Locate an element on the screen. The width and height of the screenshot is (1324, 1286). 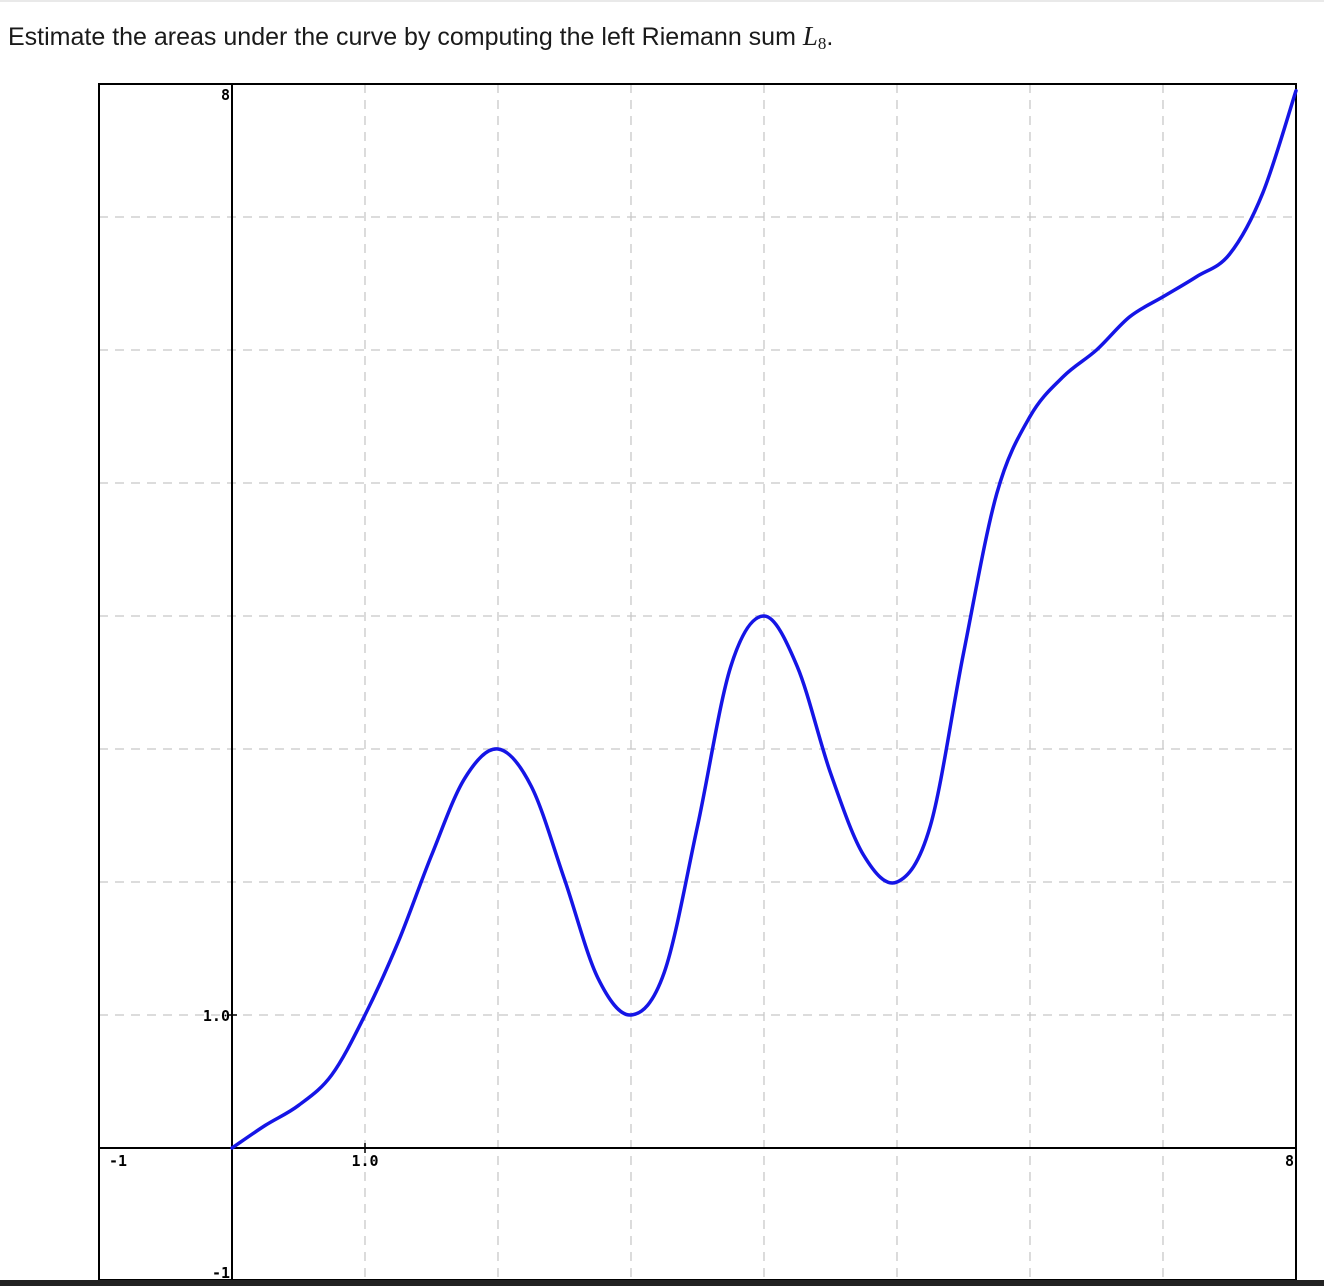
y-tick-label: 1.0 is located at coordinates (216, 1016).